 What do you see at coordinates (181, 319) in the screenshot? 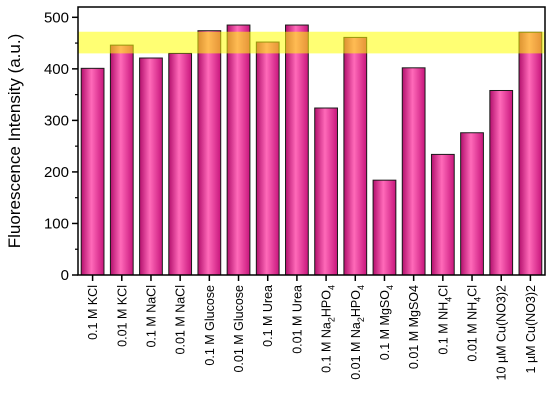
I see `x-tick-label: 0.01 M NaCl` at bounding box center [181, 319].